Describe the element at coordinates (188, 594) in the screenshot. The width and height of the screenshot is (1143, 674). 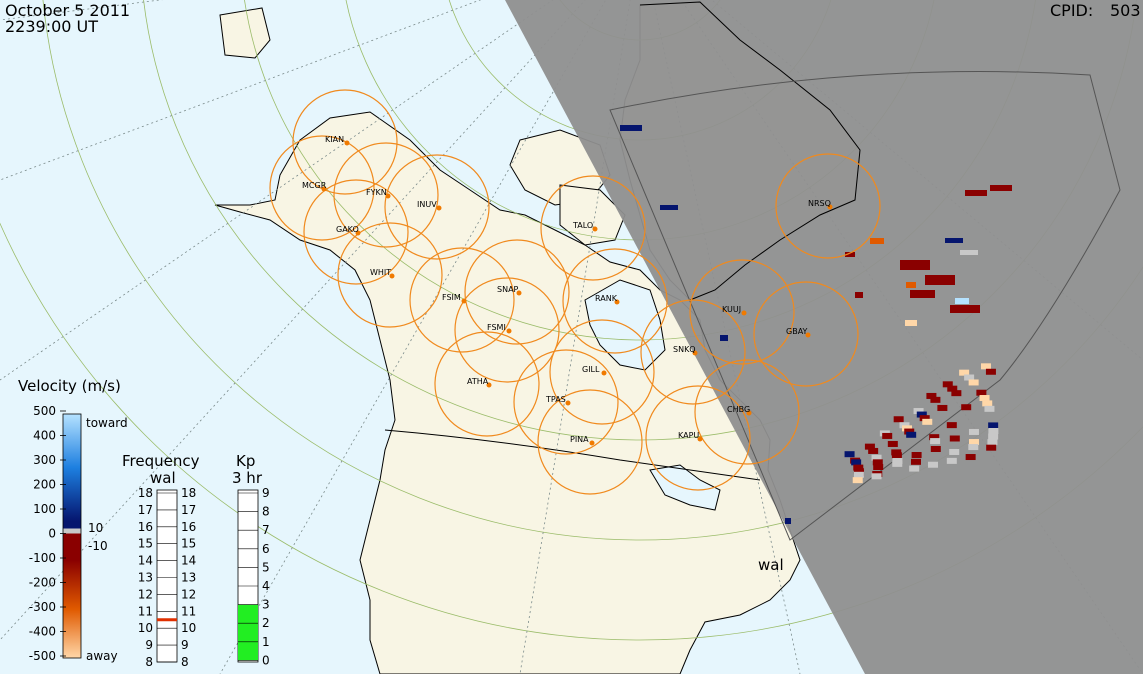
I see `frequency-tick-label-right: 12` at that location.